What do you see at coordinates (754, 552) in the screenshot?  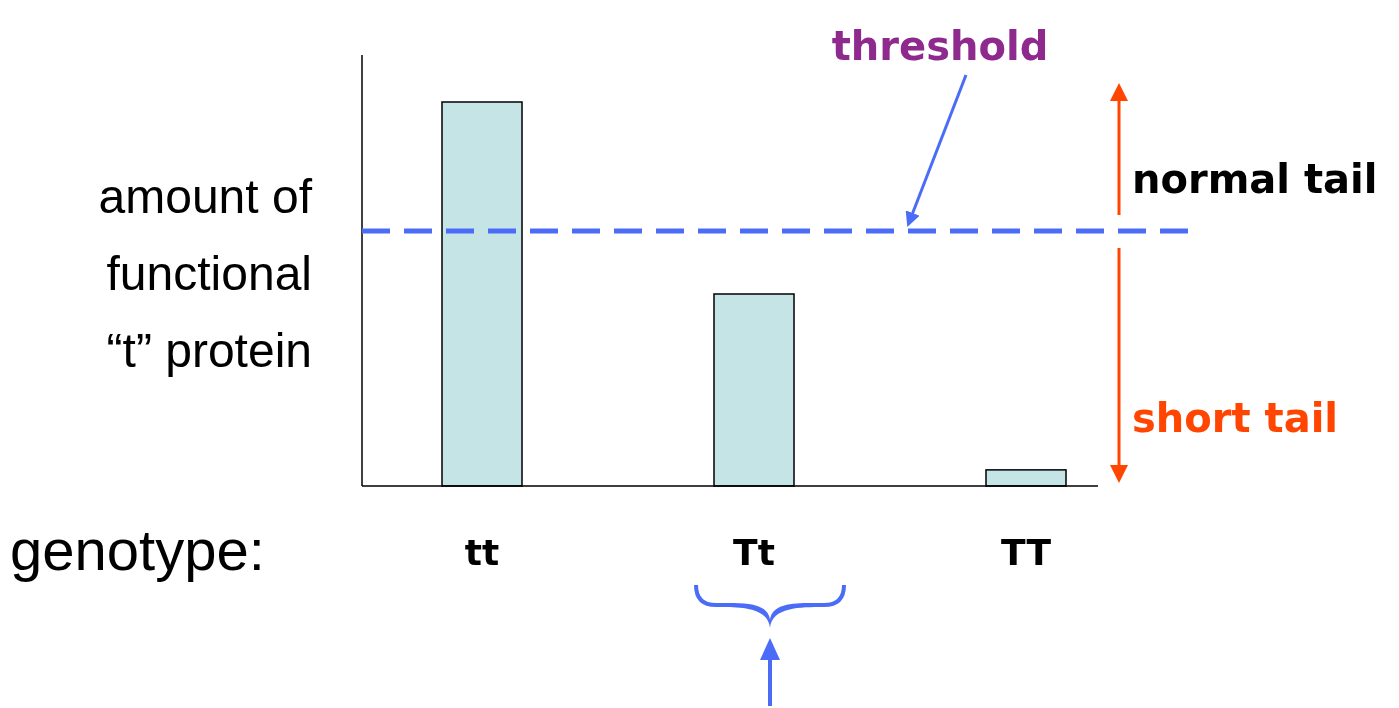 I see `x-tick-label: Tt` at bounding box center [754, 552].